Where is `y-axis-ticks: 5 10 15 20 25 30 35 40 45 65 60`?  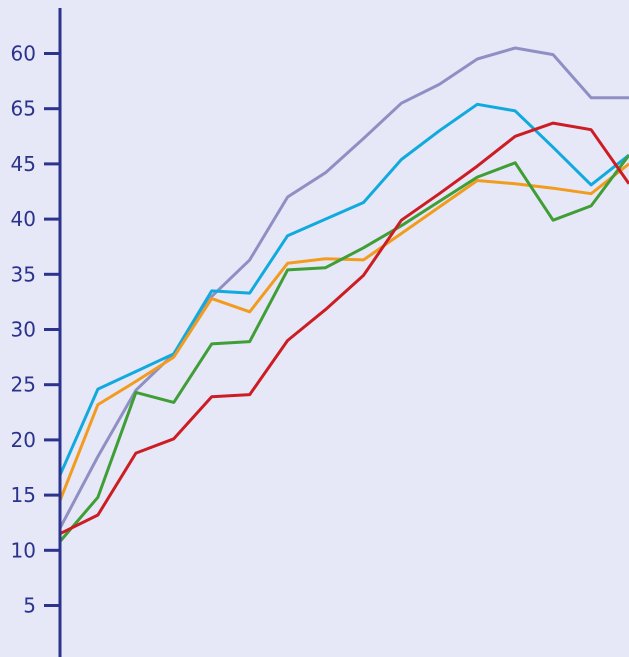 y-axis-ticks: 5 10 15 20 25 30 35 40 45 65 60 is located at coordinates (35, 330).